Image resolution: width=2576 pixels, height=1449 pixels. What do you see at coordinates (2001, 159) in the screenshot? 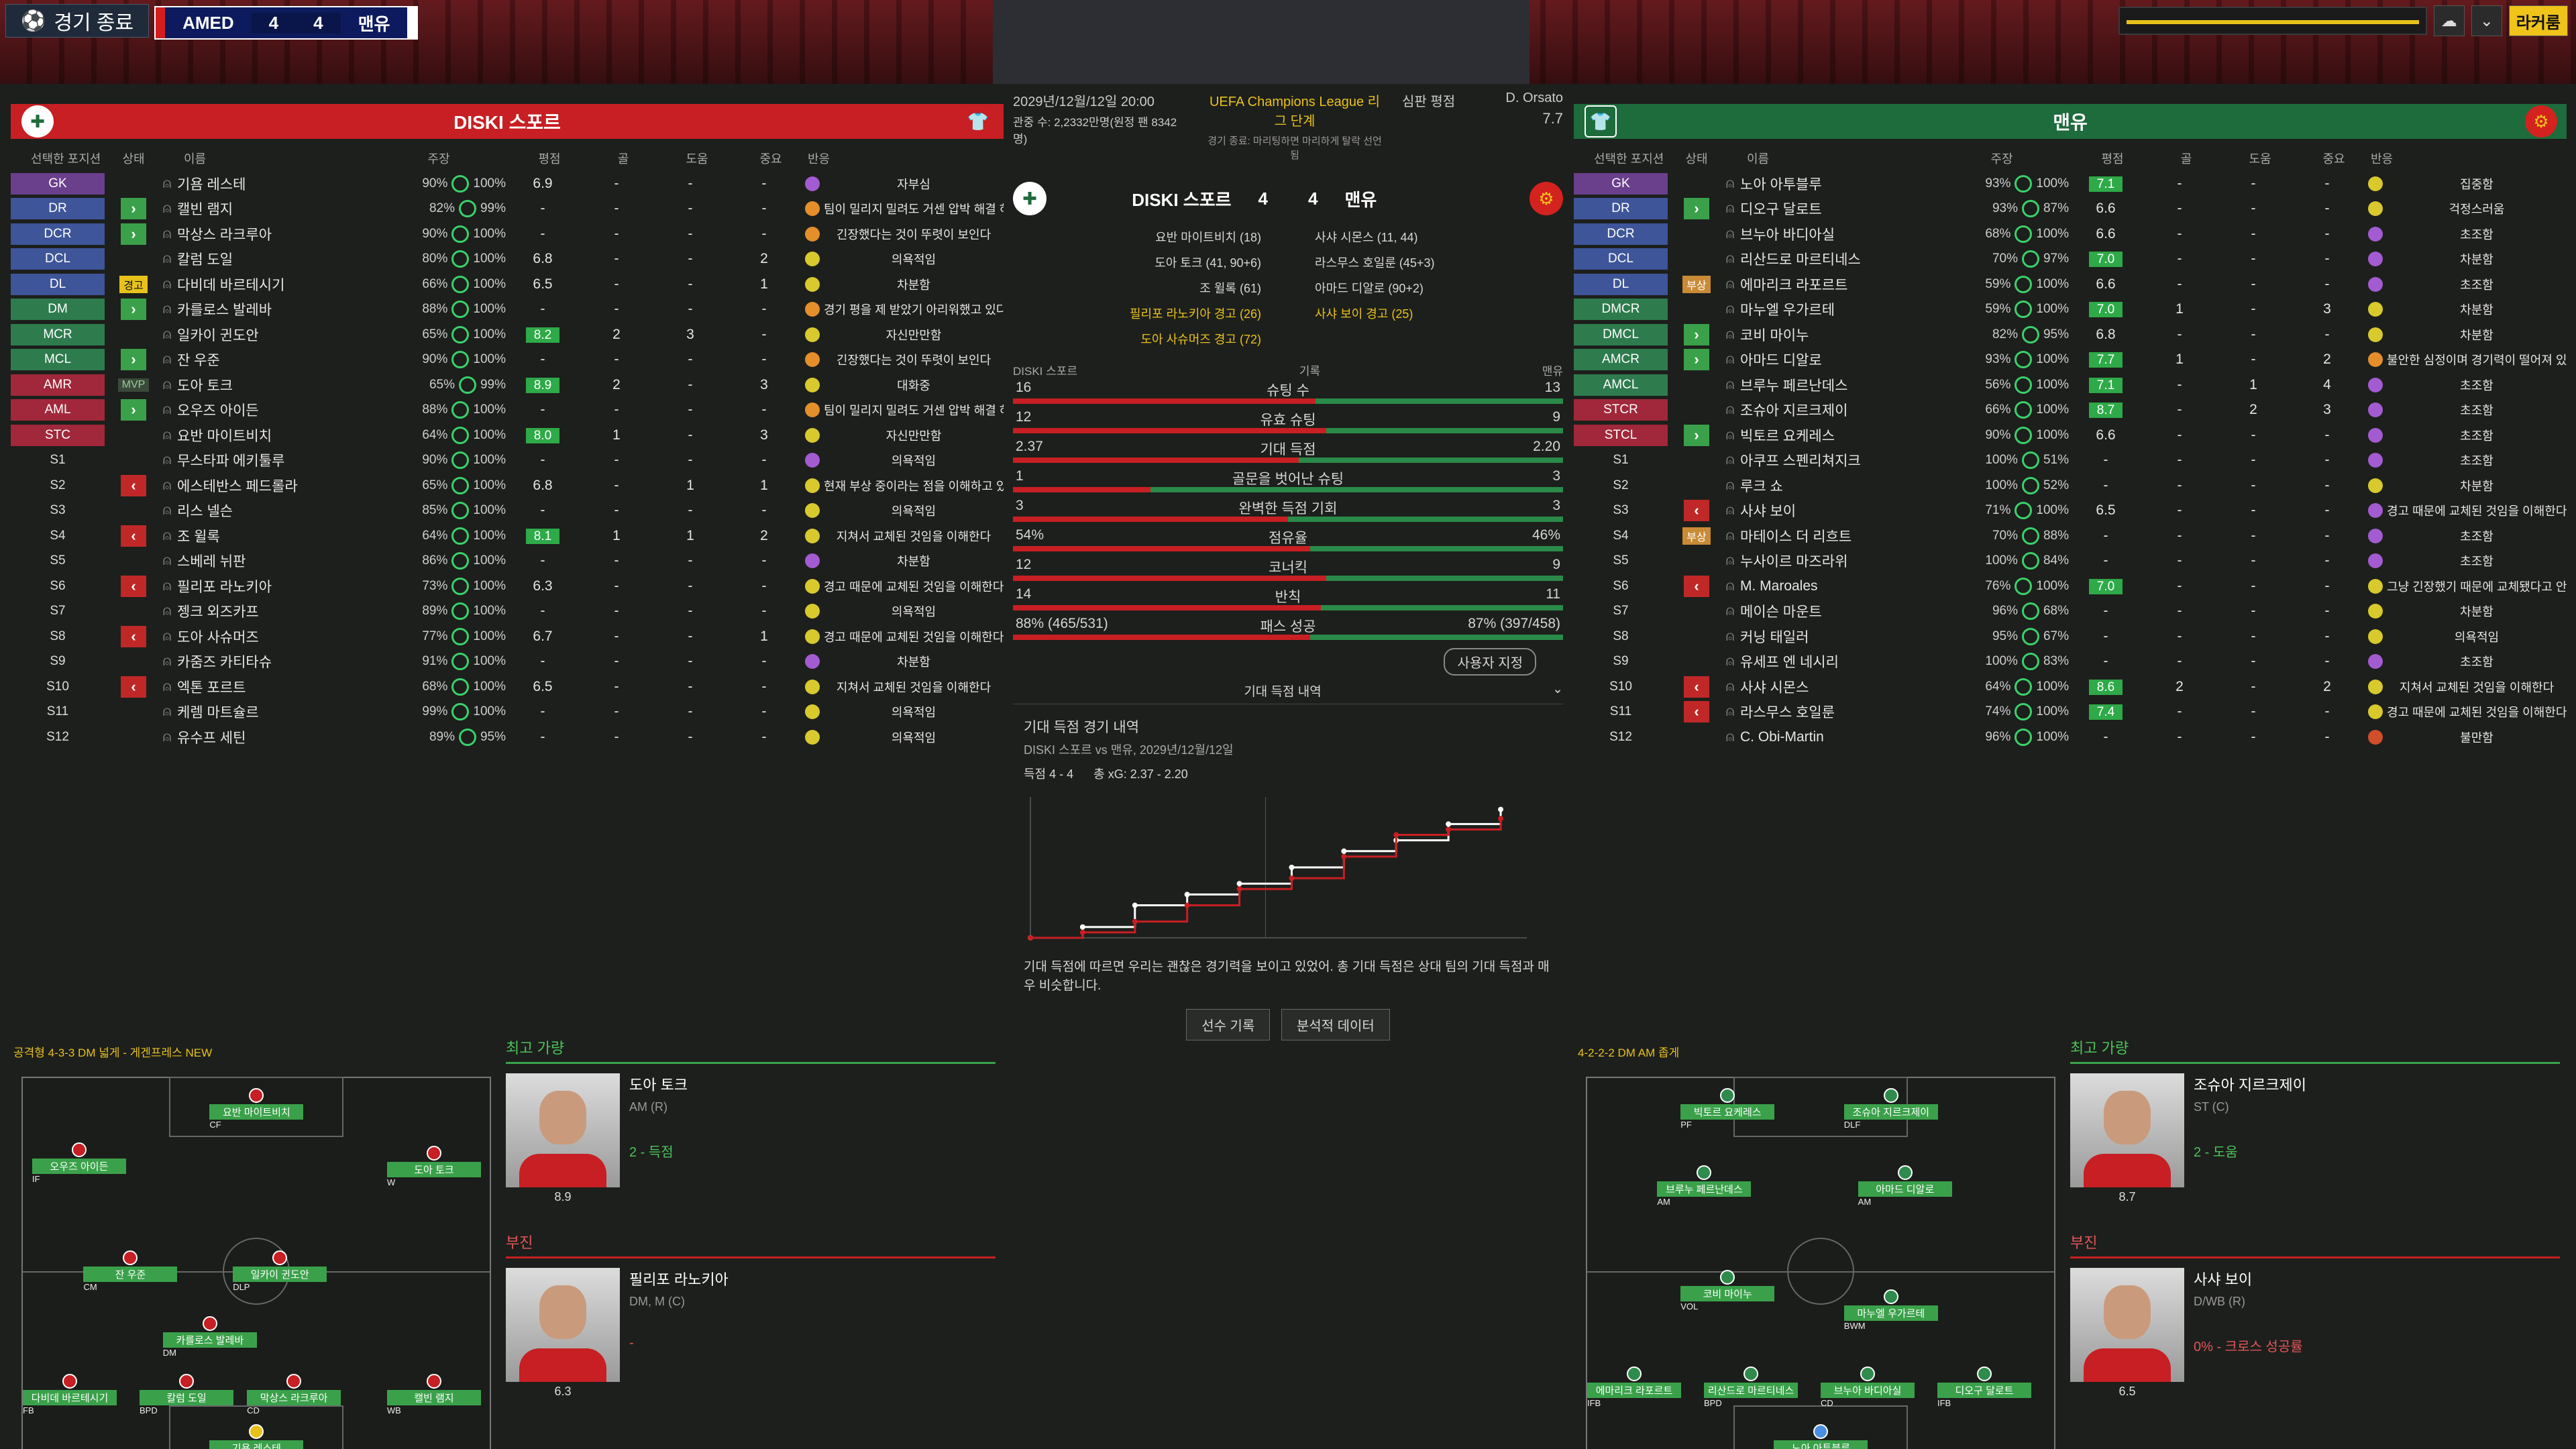
I see `col-fitness: 주장` at bounding box center [2001, 159].